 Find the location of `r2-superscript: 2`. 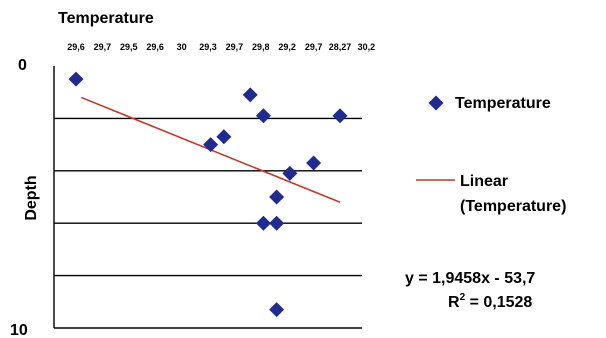

r2-superscript: 2 is located at coordinates (463, 297).